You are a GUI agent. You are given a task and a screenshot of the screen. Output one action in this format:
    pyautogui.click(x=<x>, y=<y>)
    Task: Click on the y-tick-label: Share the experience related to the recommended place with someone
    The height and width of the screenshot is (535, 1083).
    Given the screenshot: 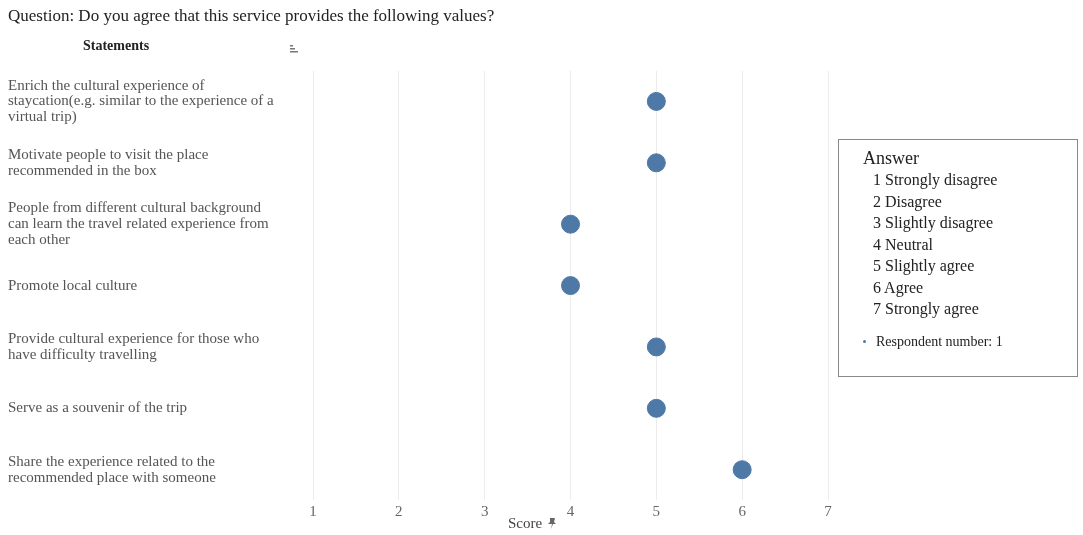 What is the action you would take?
    pyautogui.click(x=112, y=468)
    